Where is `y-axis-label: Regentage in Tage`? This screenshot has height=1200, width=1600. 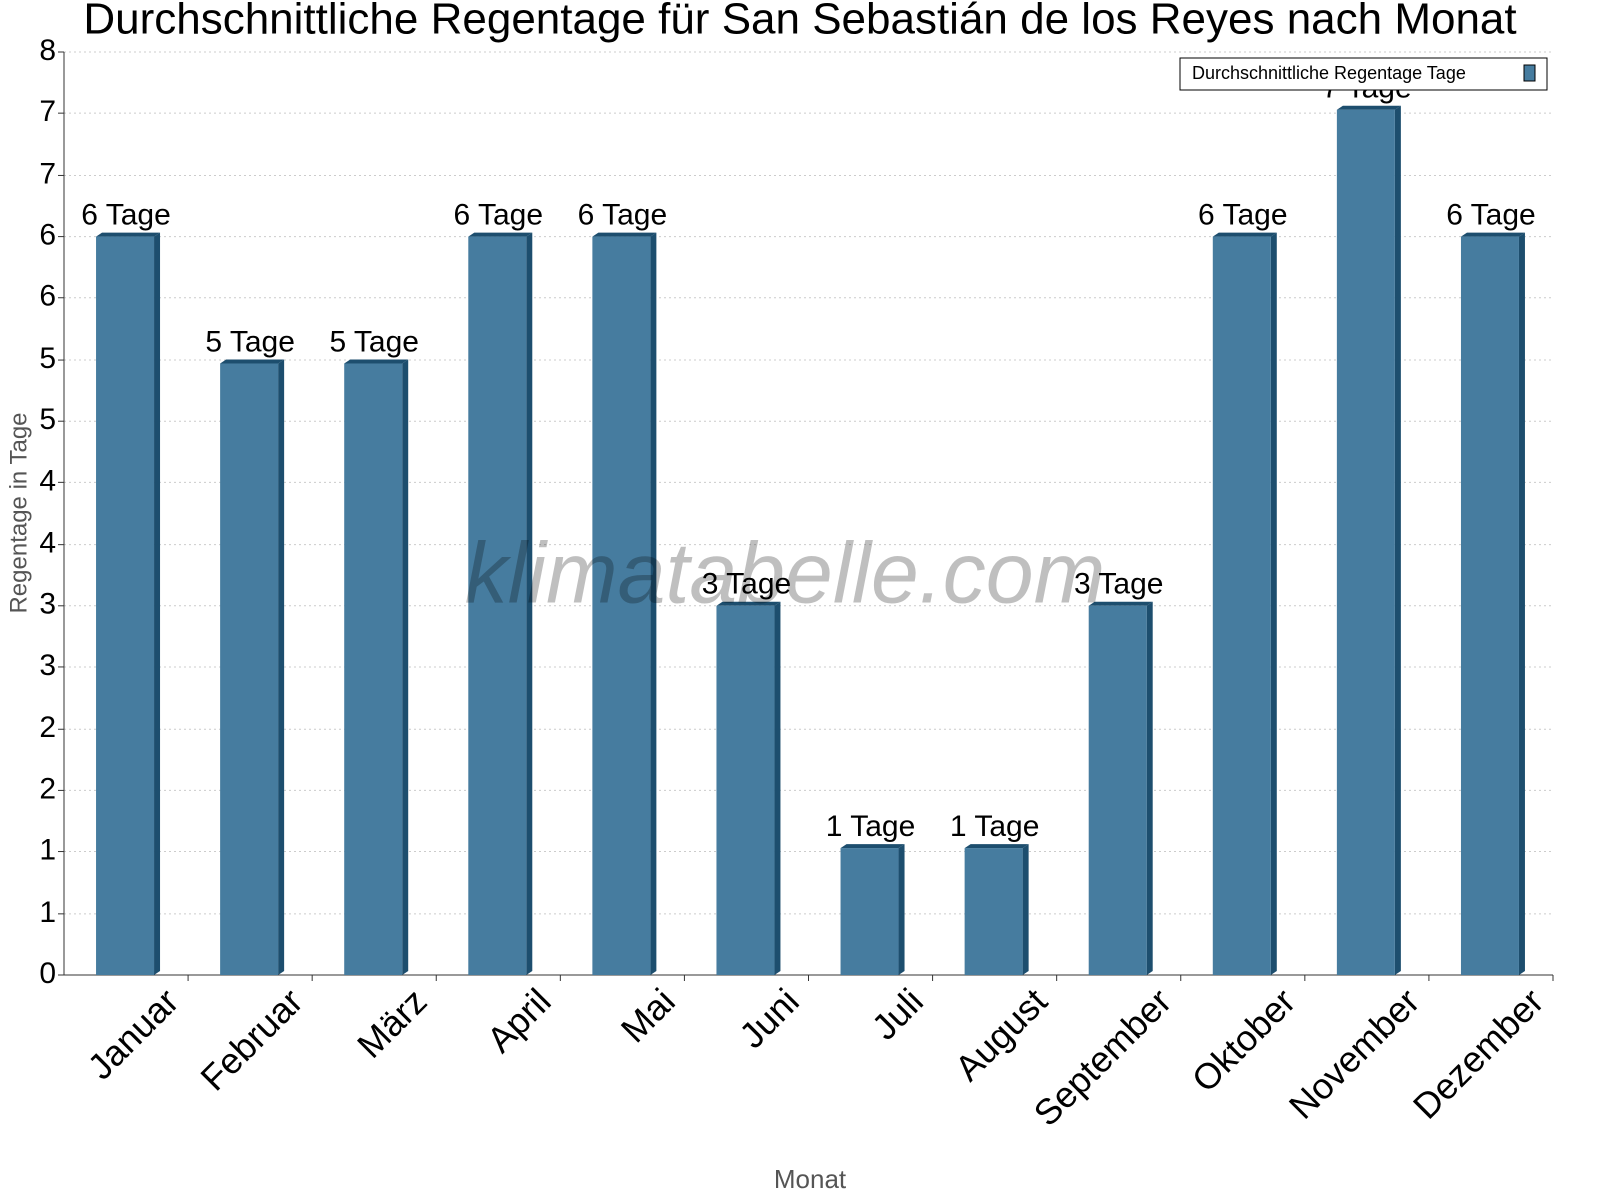 y-axis-label: Regentage in Tage is located at coordinates (18, 512).